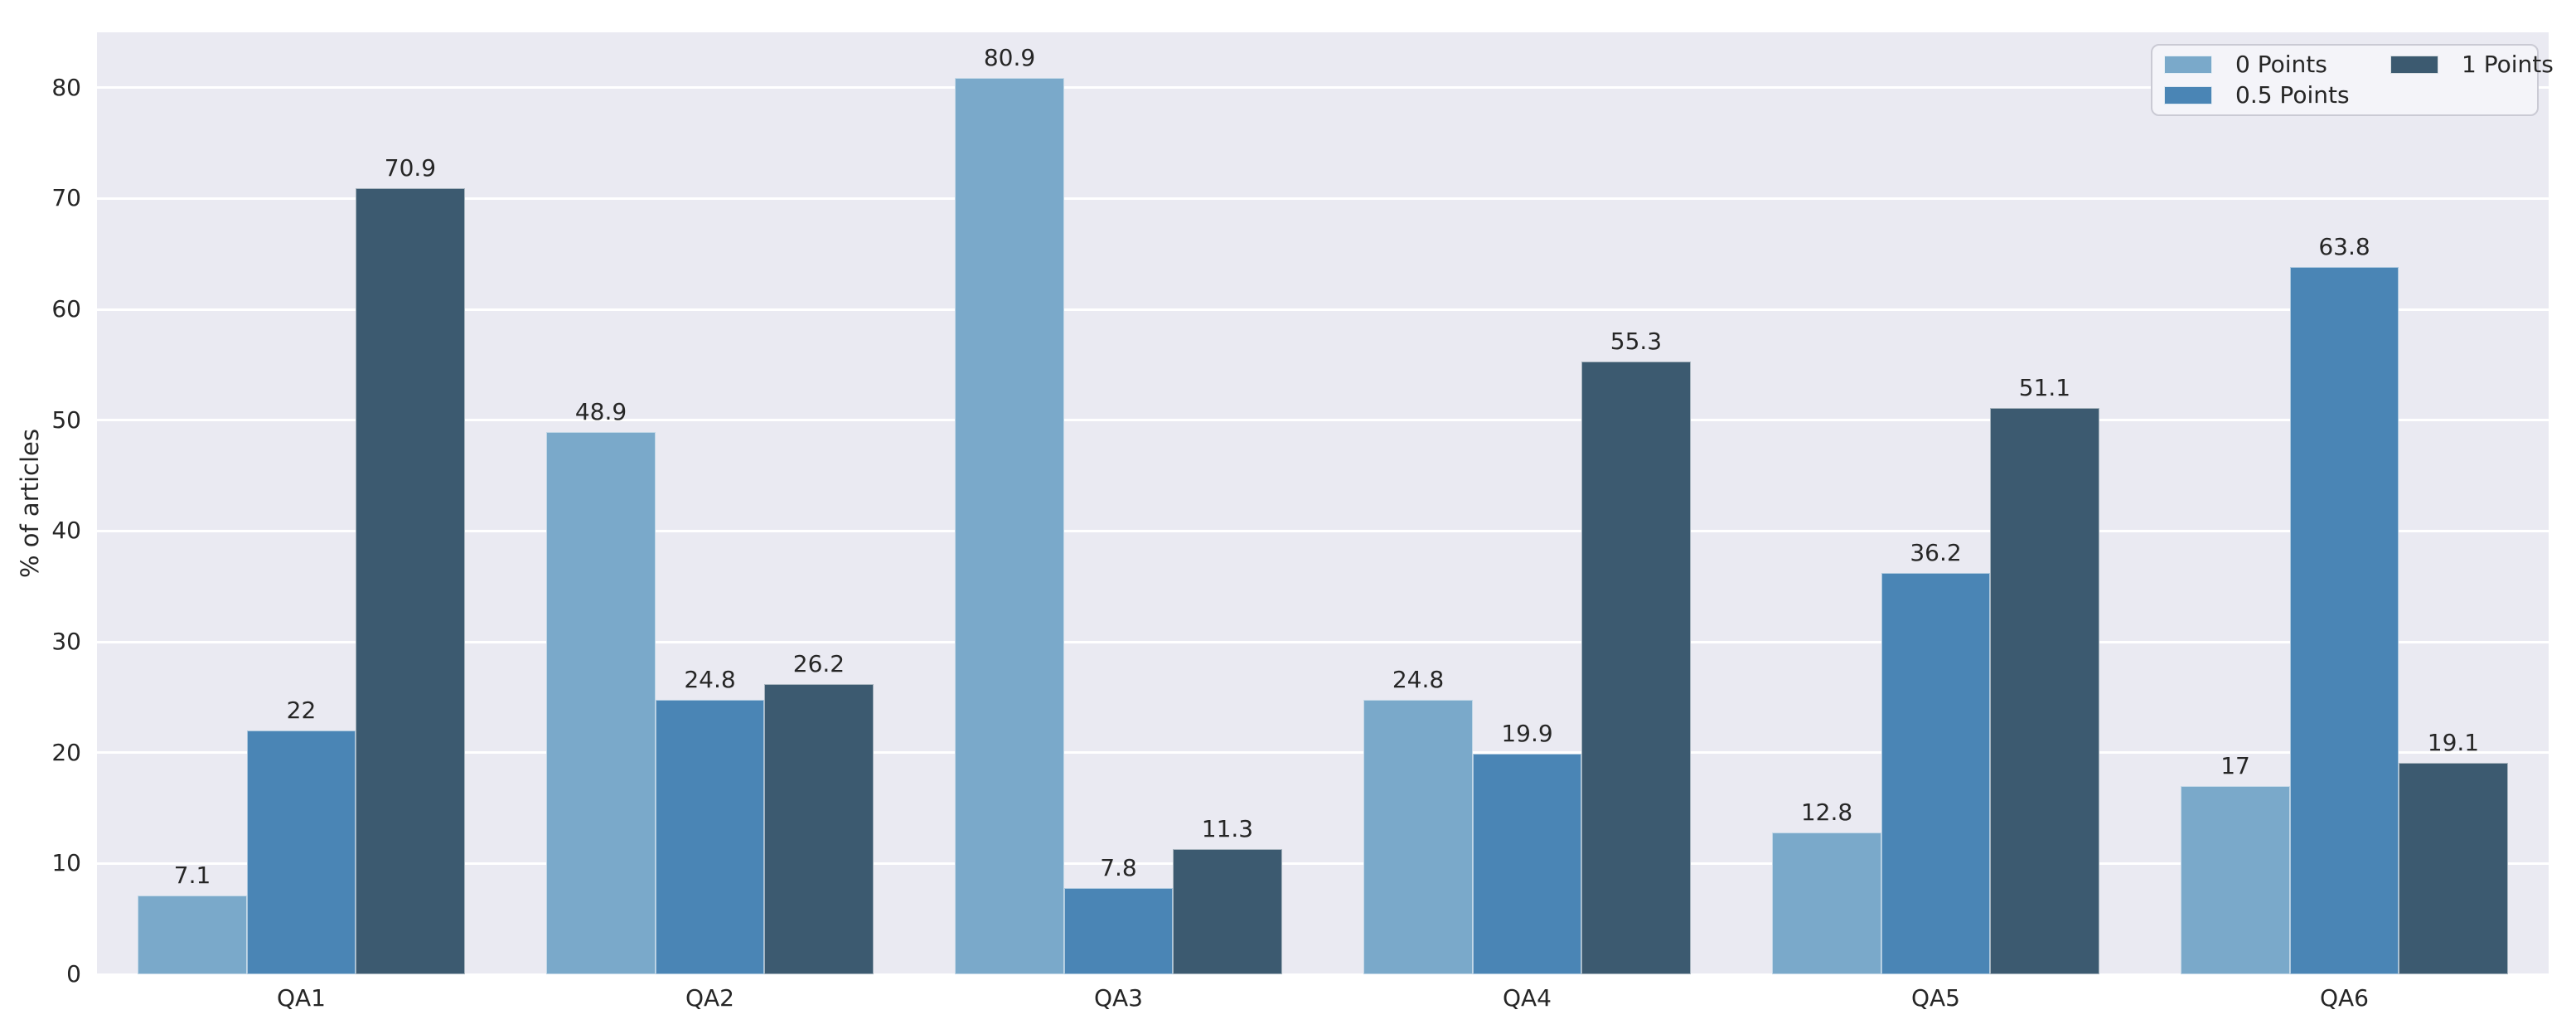 This screenshot has height=1034, width=2576. What do you see at coordinates (410, 168) in the screenshot?
I see `bar-value-label: 70.9` at bounding box center [410, 168].